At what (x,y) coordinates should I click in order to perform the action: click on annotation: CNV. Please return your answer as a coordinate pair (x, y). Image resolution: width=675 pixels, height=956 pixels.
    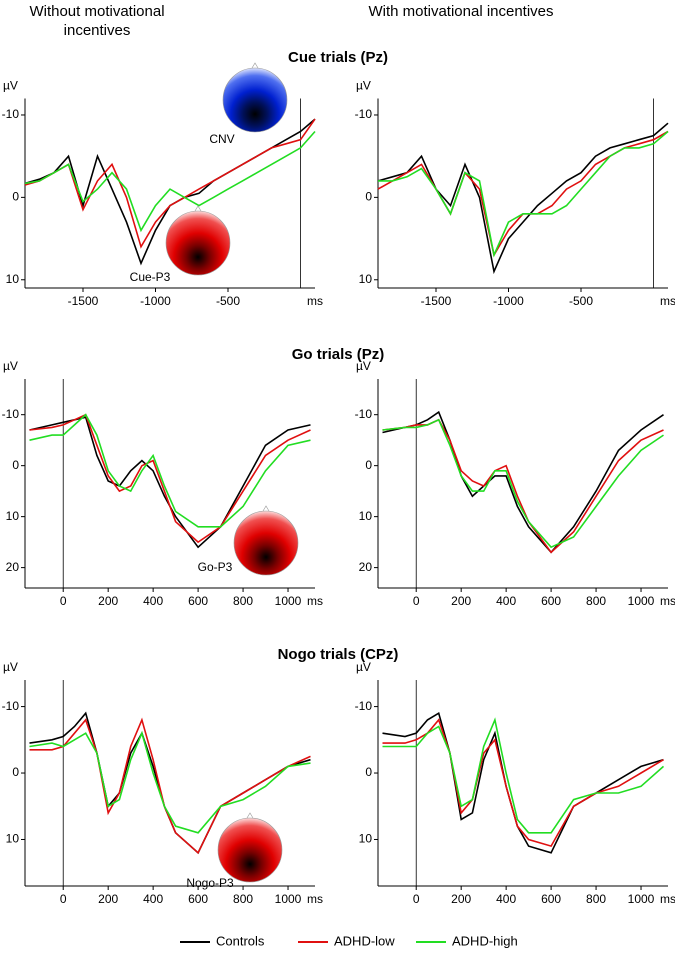
    Looking at the image, I should click on (221, 139).